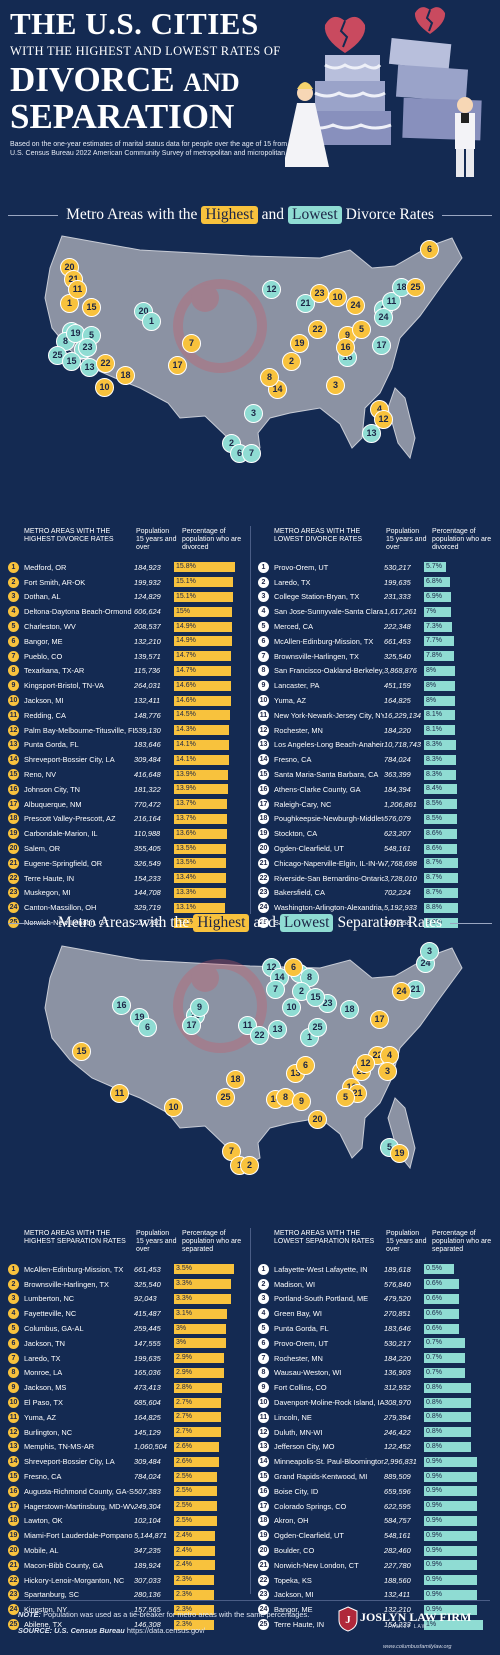 The height and width of the screenshot is (1655, 500). Describe the element at coordinates (400, 908) in the screenshot. I see `population-value: 5,192,933` at that location.